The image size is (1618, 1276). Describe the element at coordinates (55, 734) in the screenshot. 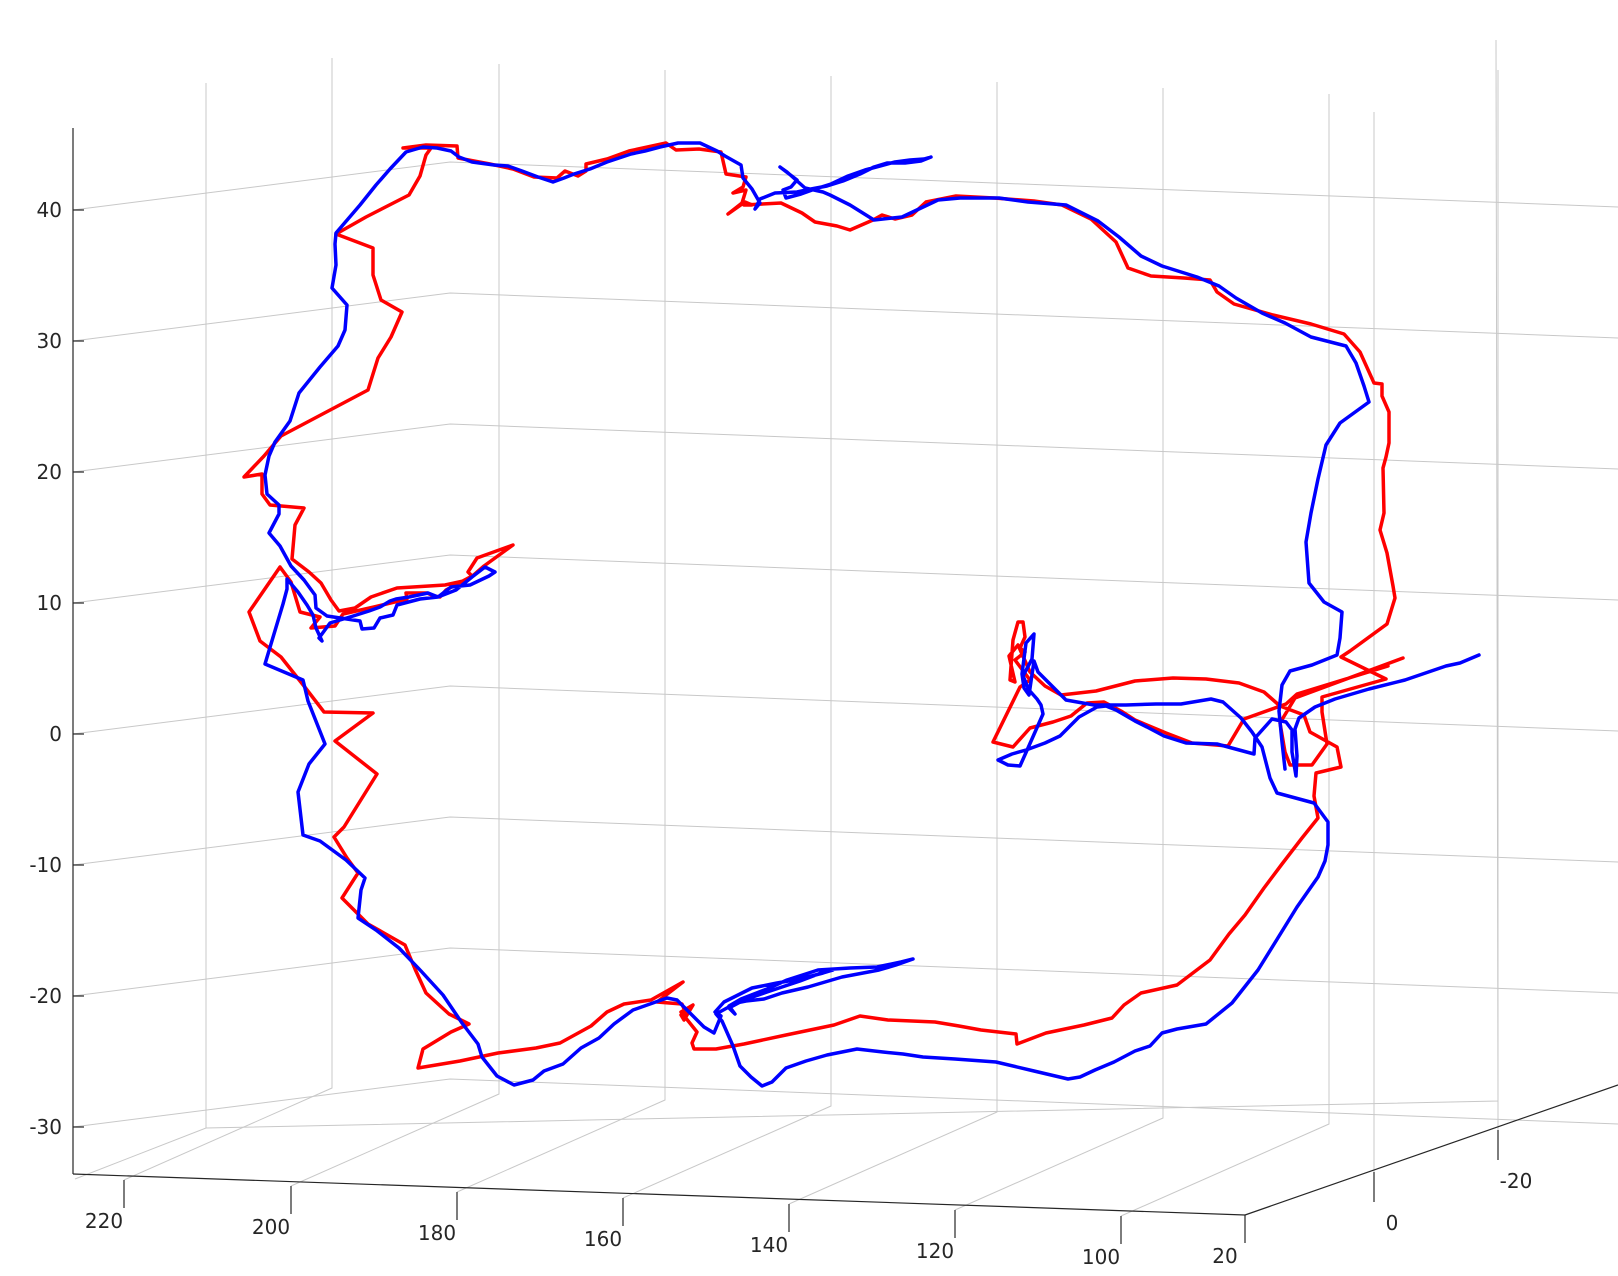

I see `z-tick-label: 0` at that location.